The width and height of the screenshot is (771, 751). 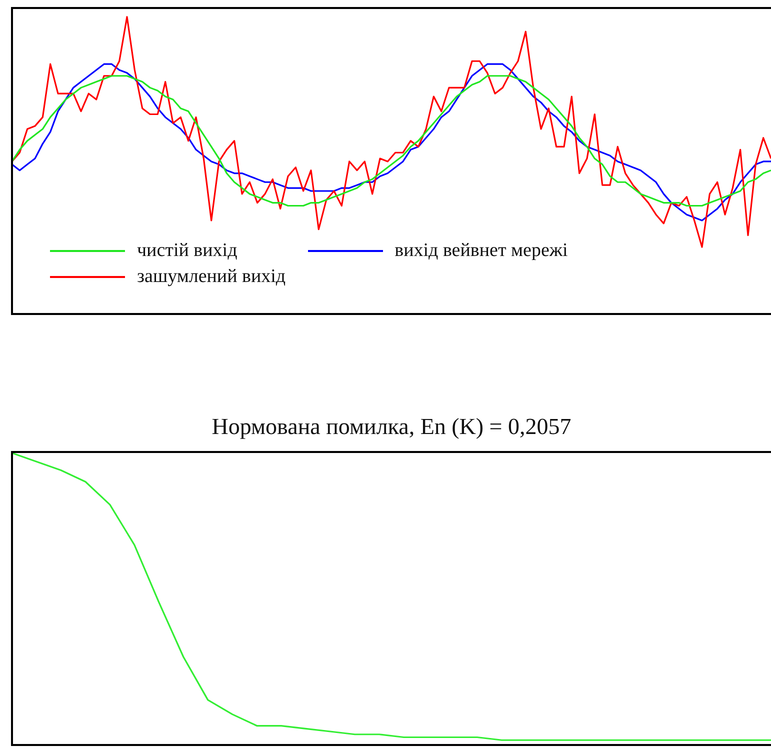 What do you see at coordinates (187, 251) in the screenshot?
I see `legend-label: чистій вихід` at bounding box center [187, 251].